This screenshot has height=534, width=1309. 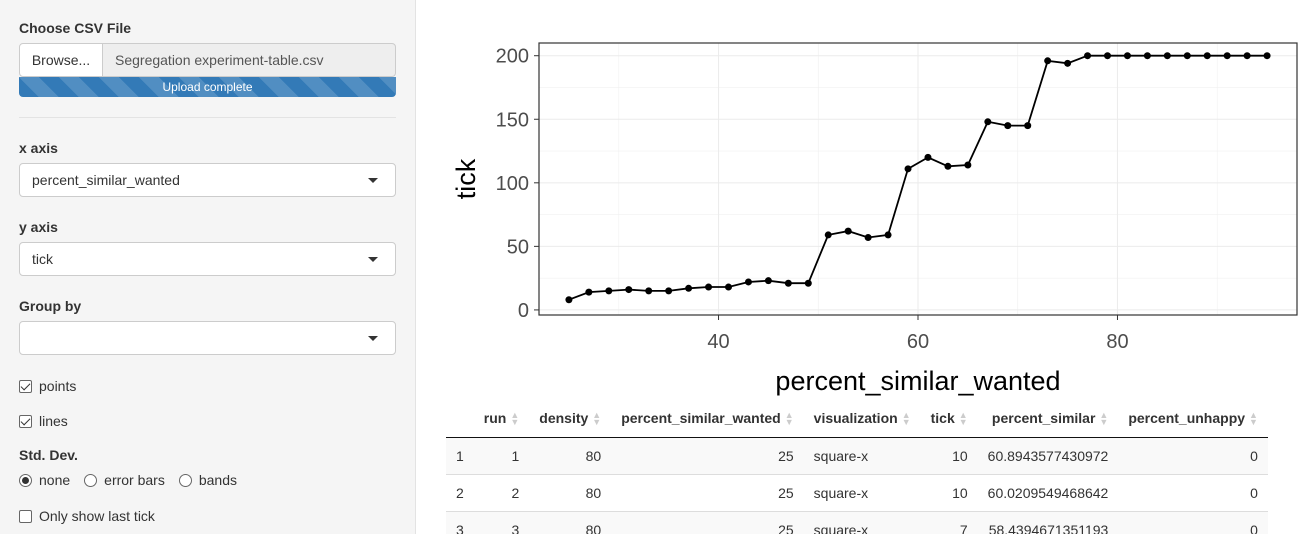 I want to click on y-axis-value: tick, so click(x=42, y=259).